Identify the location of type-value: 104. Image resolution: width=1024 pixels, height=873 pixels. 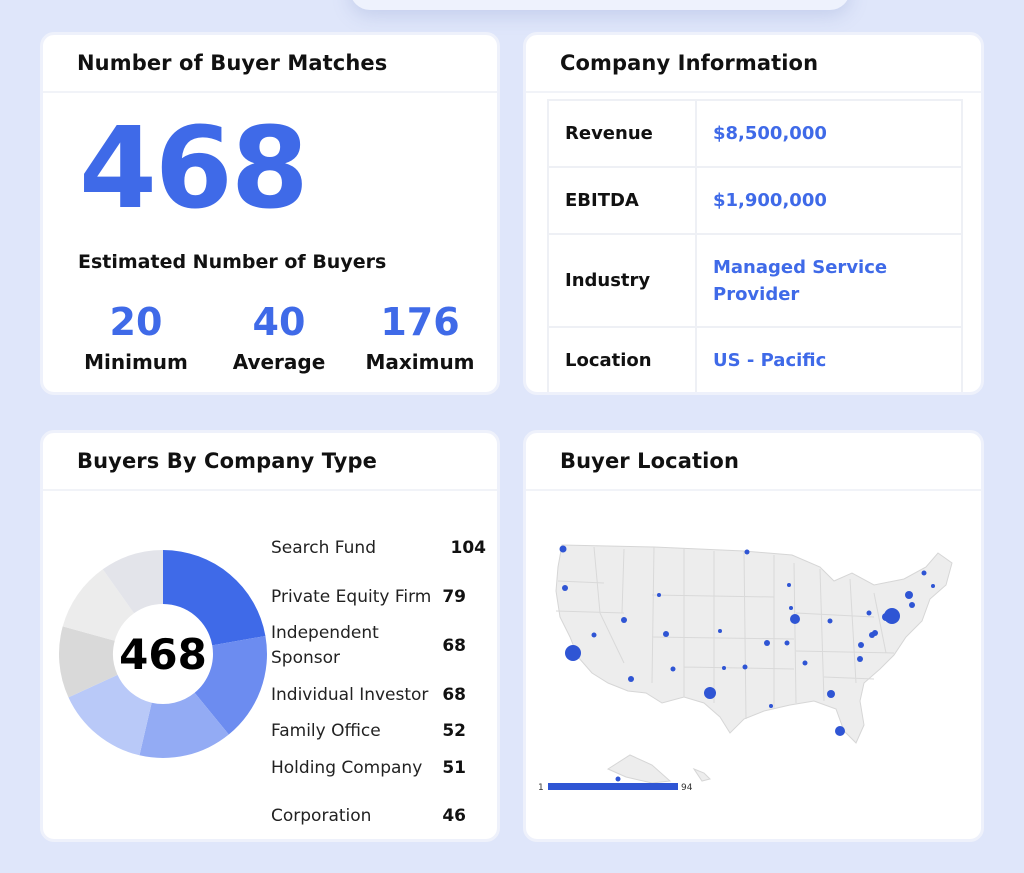
(468, 548).